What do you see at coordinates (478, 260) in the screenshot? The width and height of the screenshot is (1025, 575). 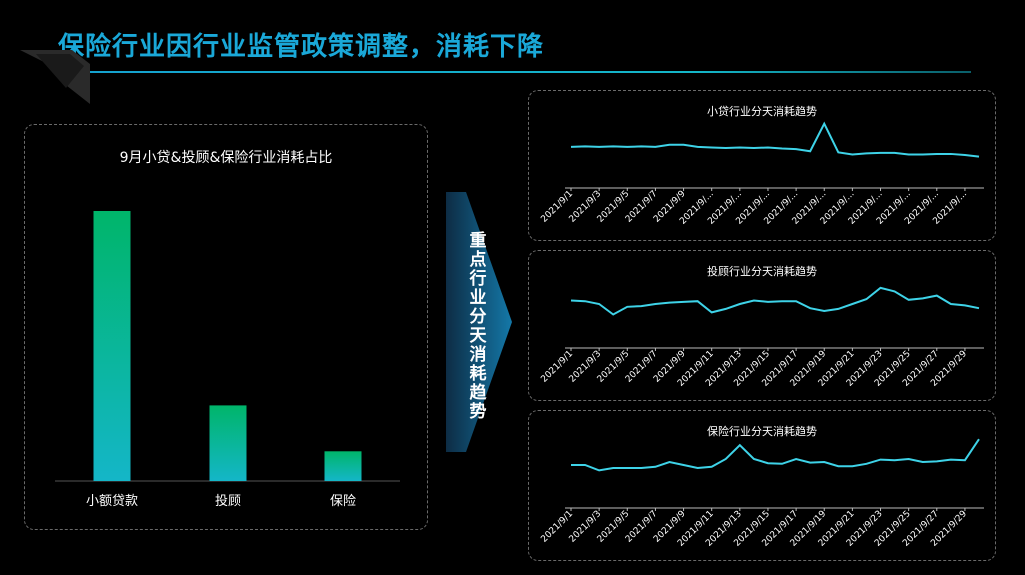 I see `arrow-label-char: 点` at bounding box center [478, 260].